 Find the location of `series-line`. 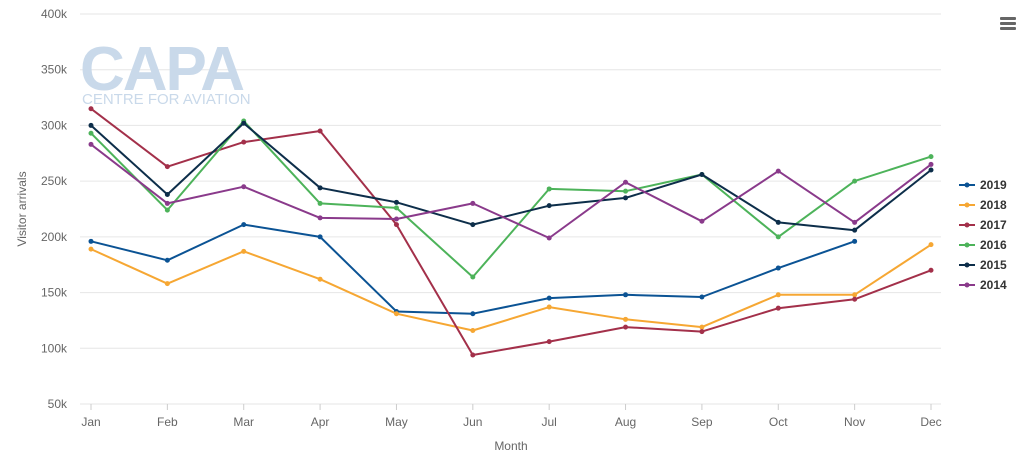

series-line is located at coordinates (472, 269).